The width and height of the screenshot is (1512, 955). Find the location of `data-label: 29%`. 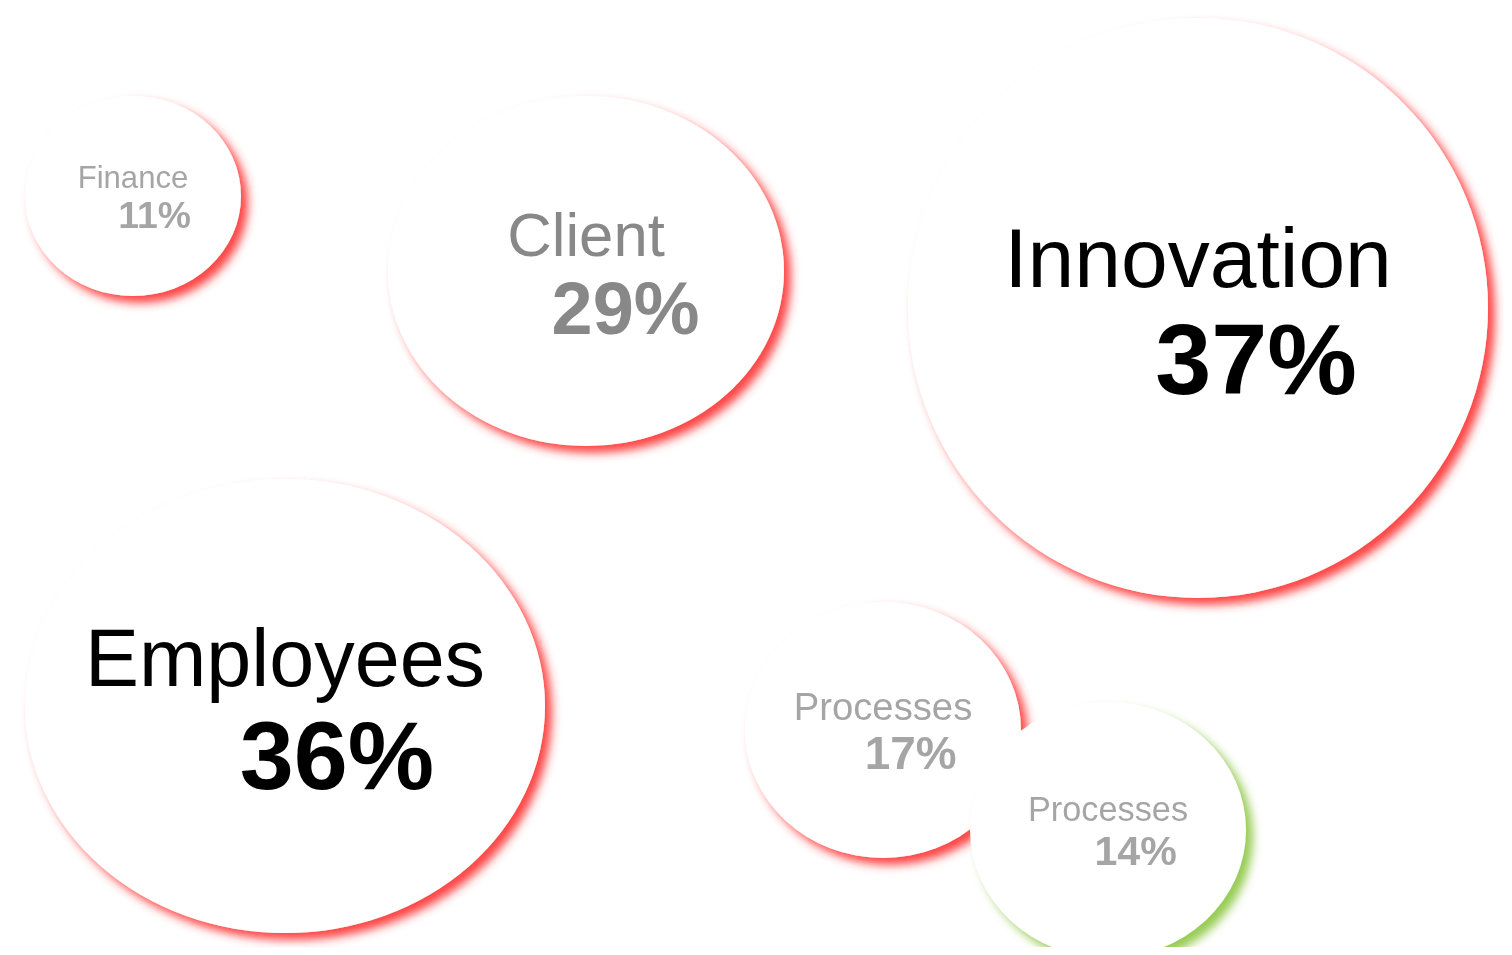

data-label: 29% is located at coordinates (625, 308).